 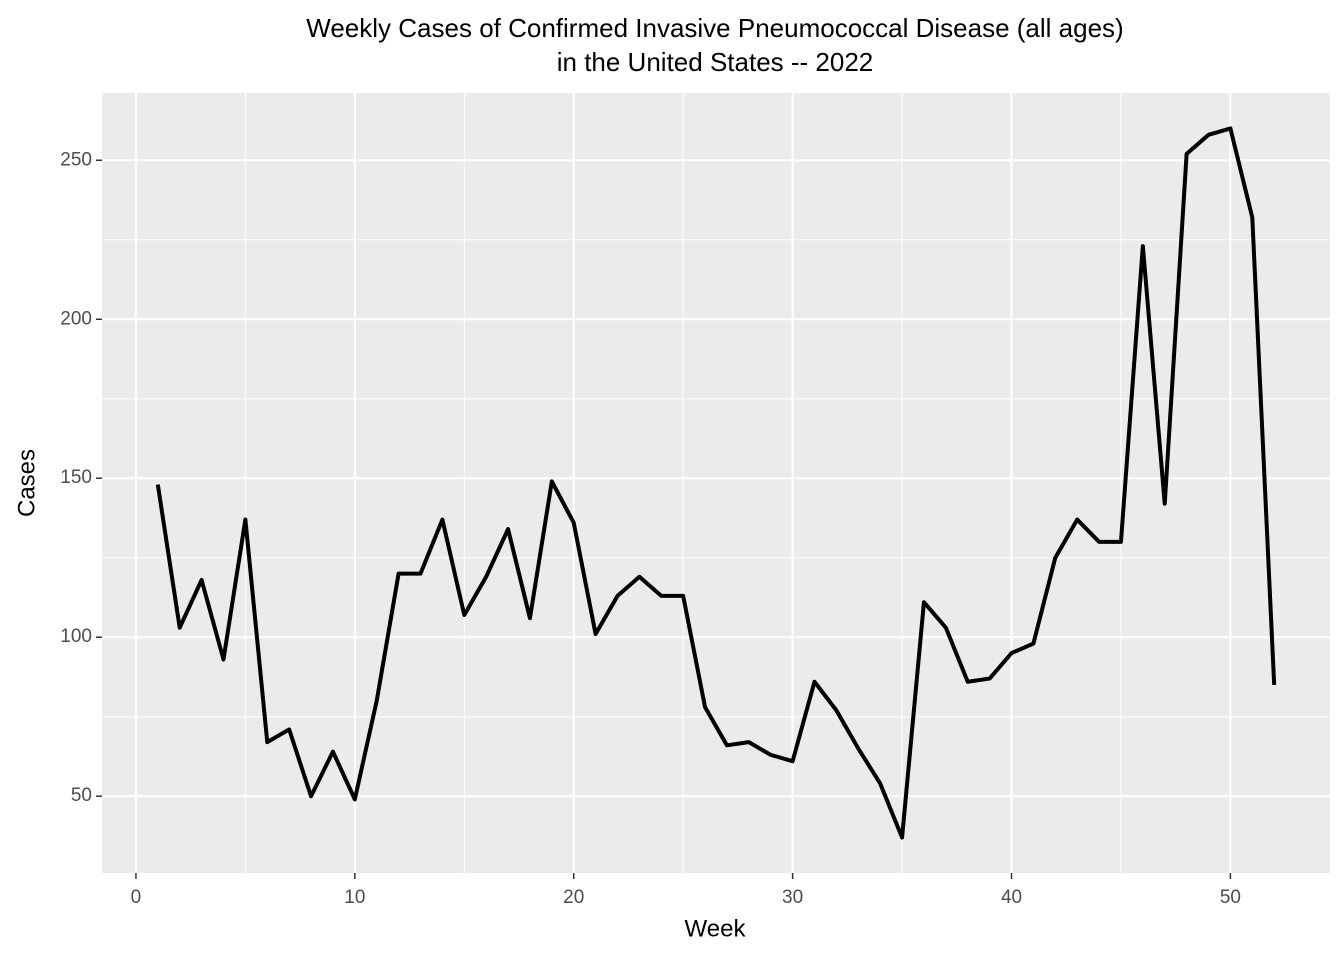 I want to click on x-tick-label: 20, so click(x=573, y=897).